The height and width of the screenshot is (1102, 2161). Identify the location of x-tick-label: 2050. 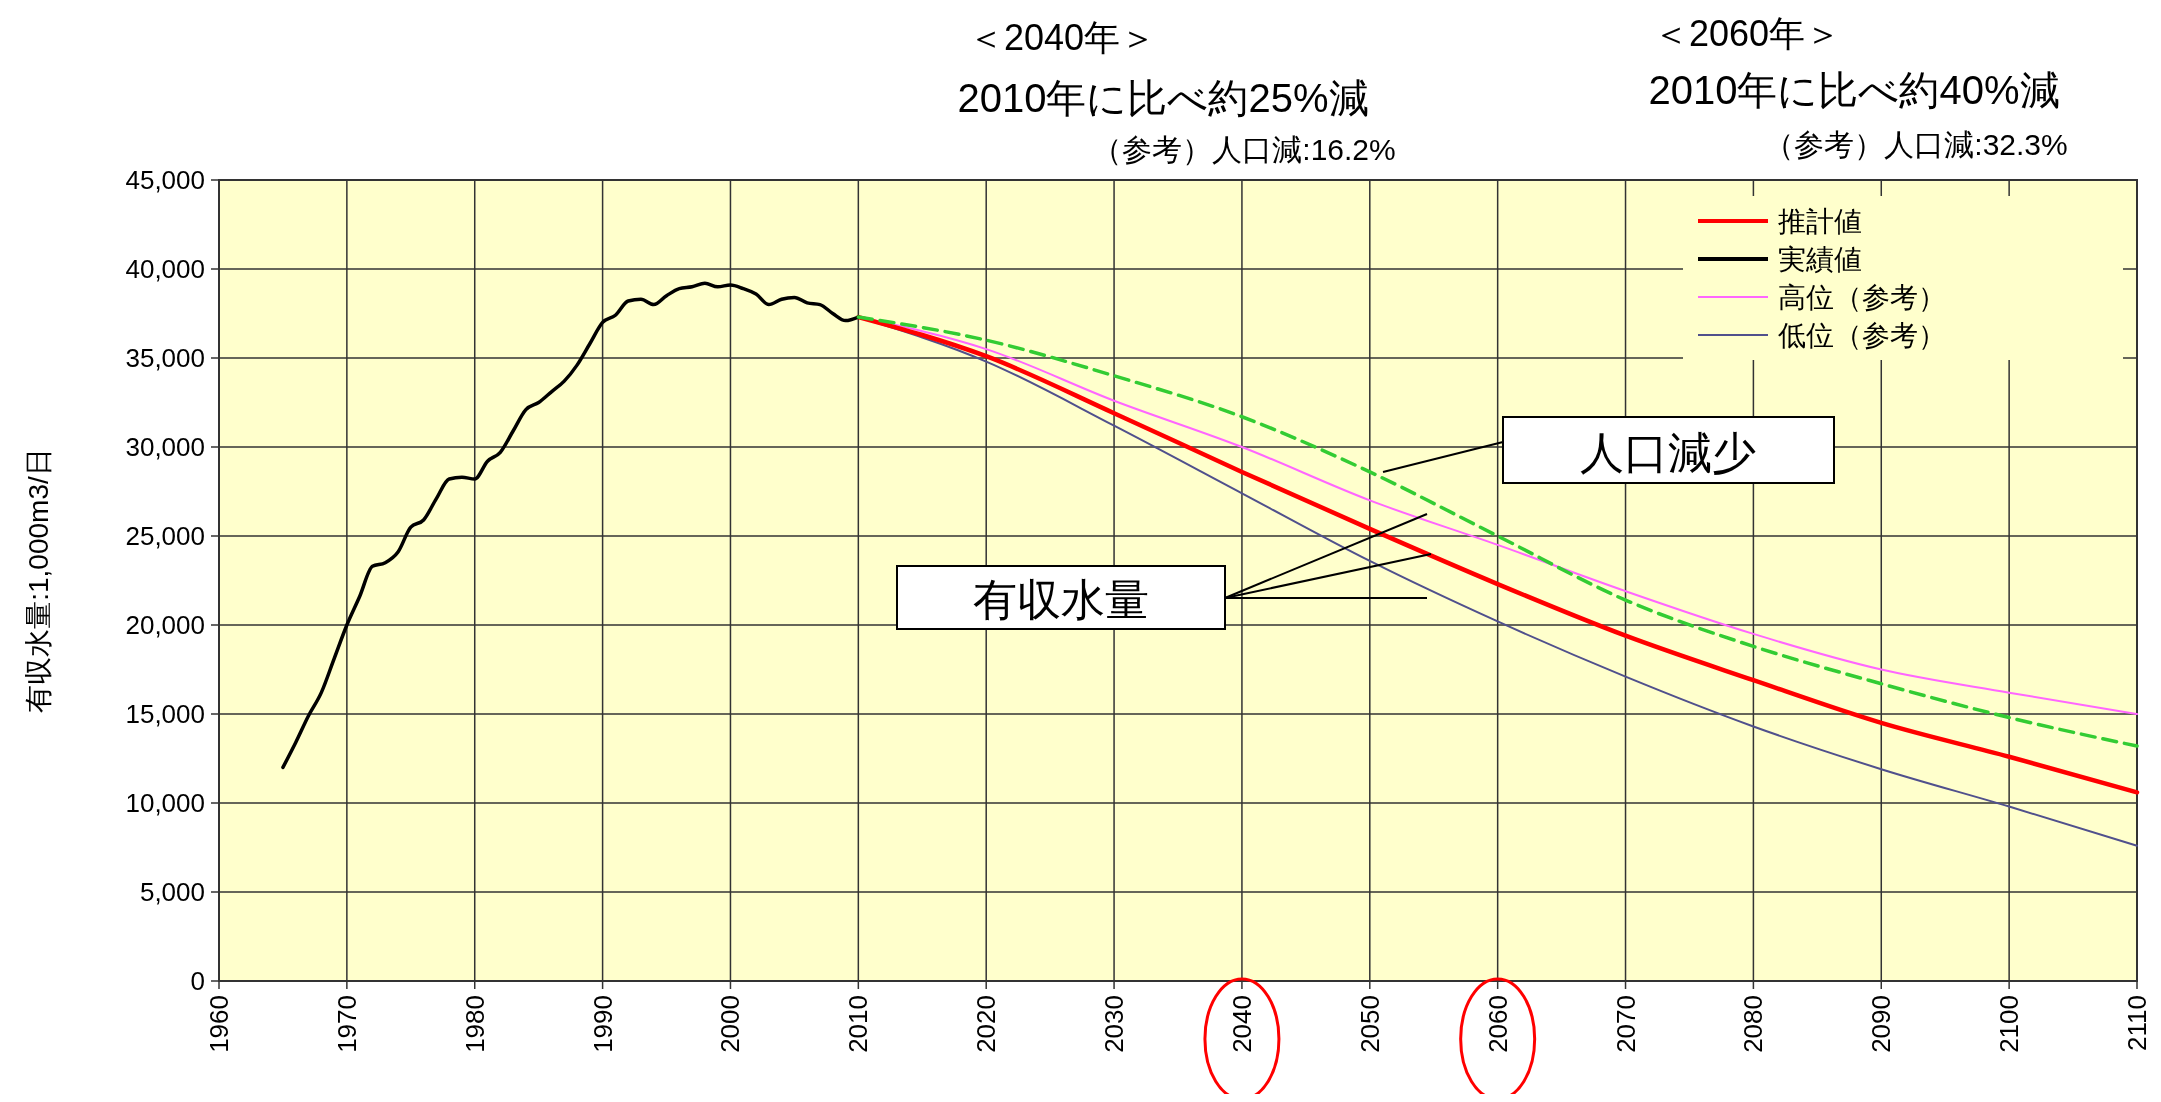
(1369, 1024).